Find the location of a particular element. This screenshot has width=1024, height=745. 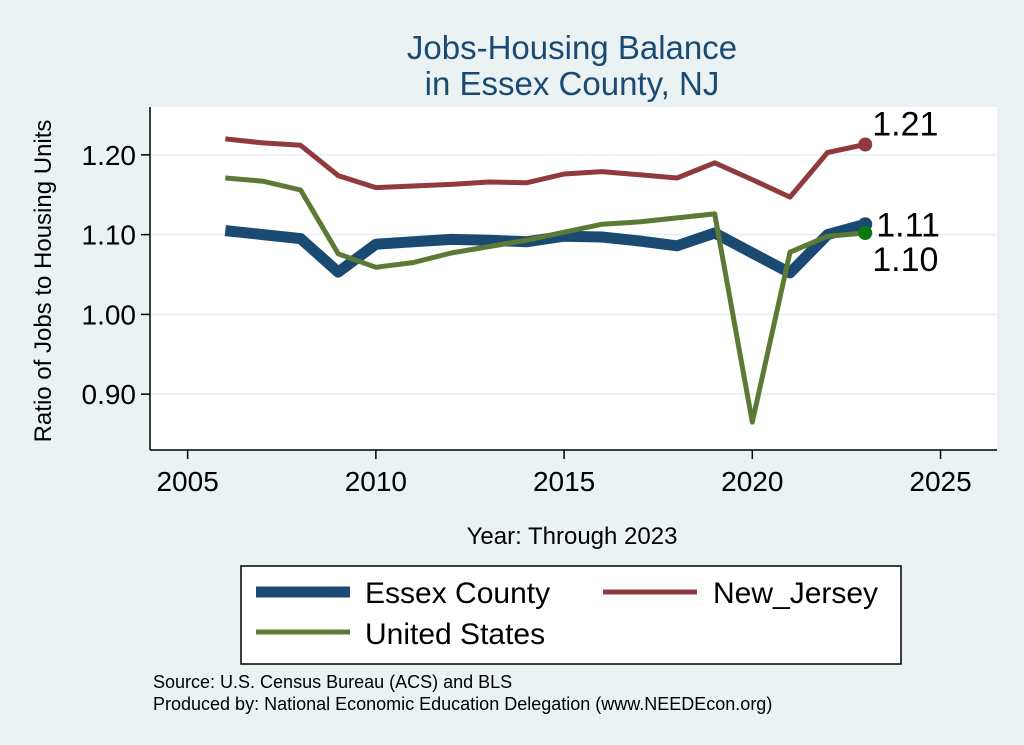

end-point-united-states is located at coordinates (865, 233).